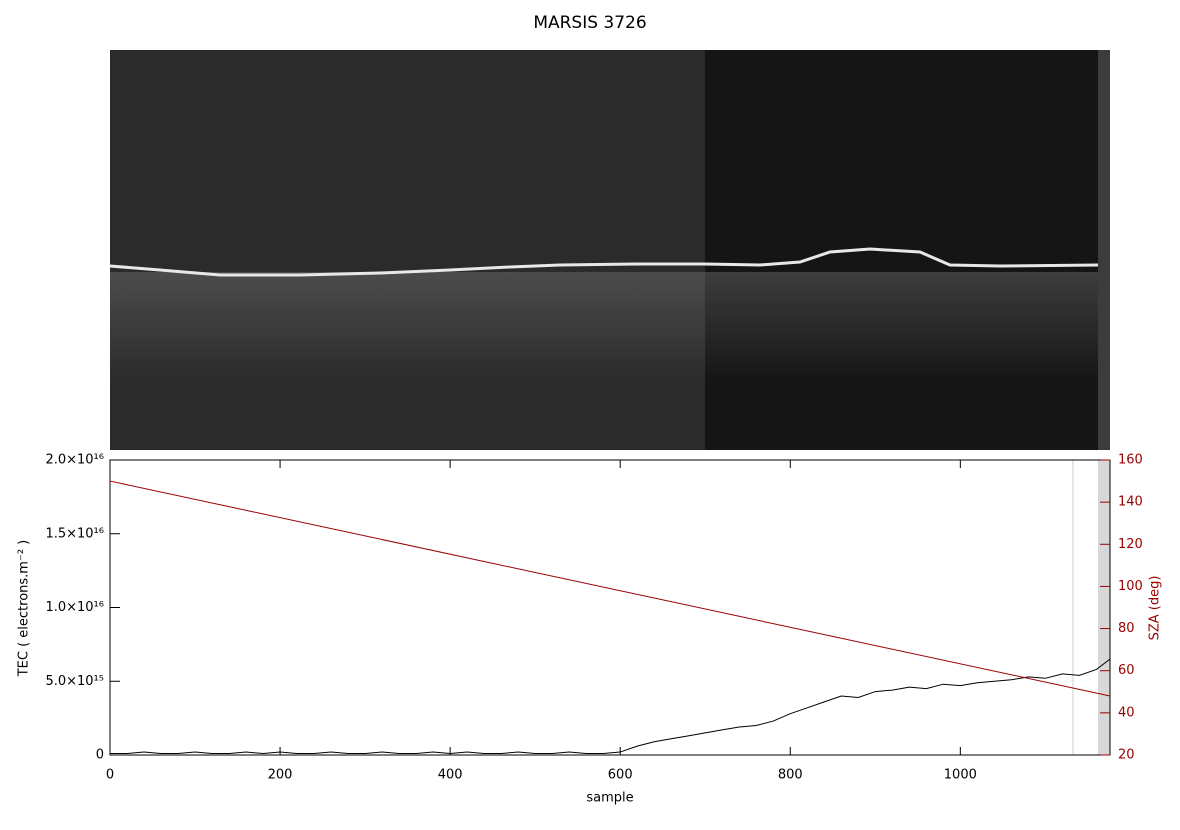 The image size is (1180, 830). What do you see at coordinates (280, 775) in the screenshot?
I see `x-tick-label: 200` at bounding box center [280, 775].